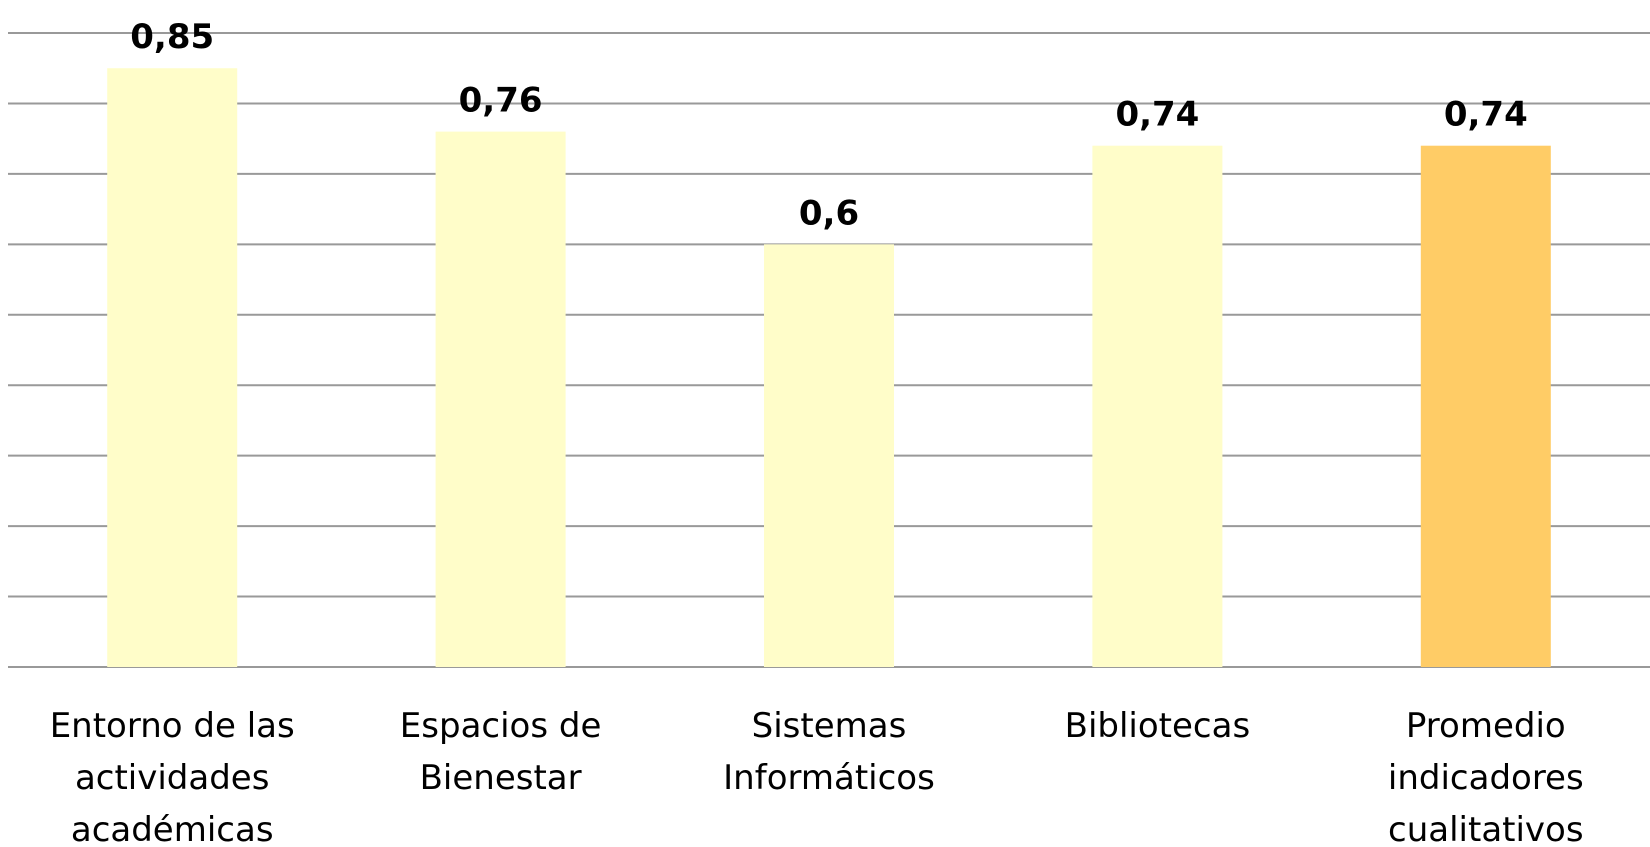 The height and width of the screenshot is (847, 1650). What do you see at coordinates (1486, 776) in the screenshot?
I see `x-tick-label: Promedio indicadores cualitativos` at bounding box center [1486, 776].